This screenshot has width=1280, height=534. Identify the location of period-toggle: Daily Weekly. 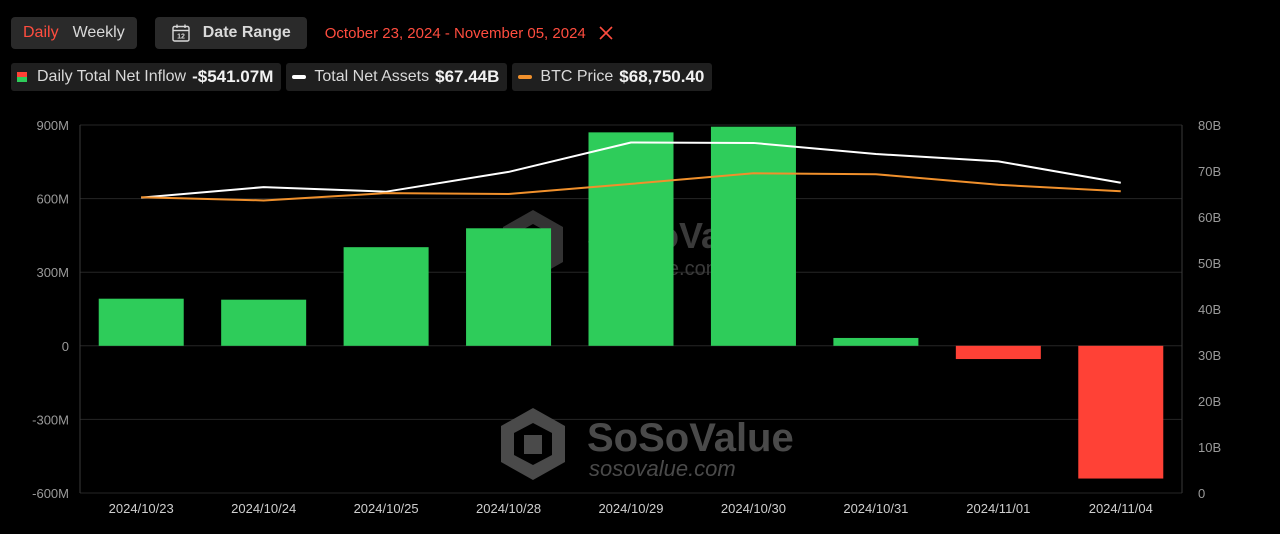
(74, 33).